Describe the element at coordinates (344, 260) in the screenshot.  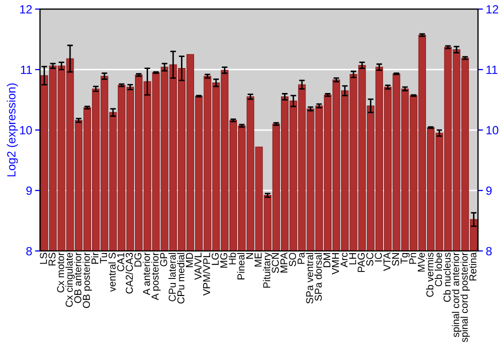
I see `x-tick-label: Arc` at that location.